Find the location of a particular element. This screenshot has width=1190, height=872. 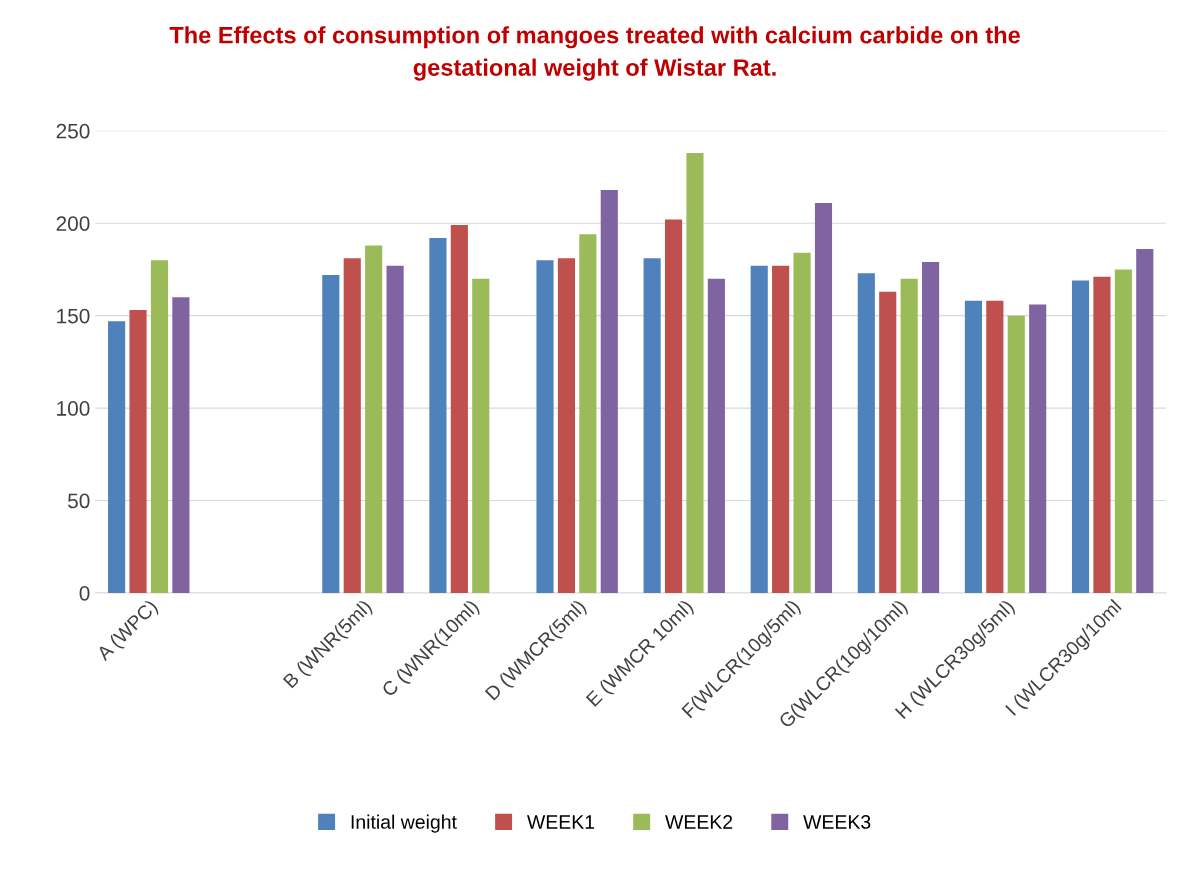

y-tick-label: 50 is located at coordinates (79, 501).